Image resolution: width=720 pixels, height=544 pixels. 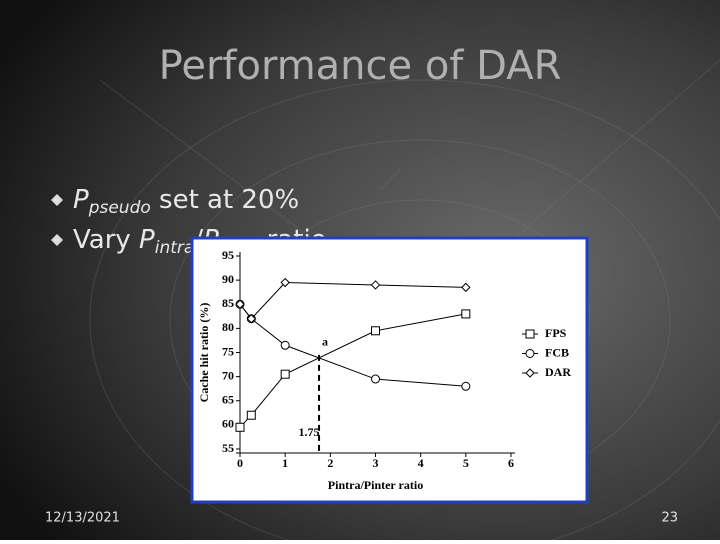 I want to click on x-tick-label: 2, so click(x=330, y=463).